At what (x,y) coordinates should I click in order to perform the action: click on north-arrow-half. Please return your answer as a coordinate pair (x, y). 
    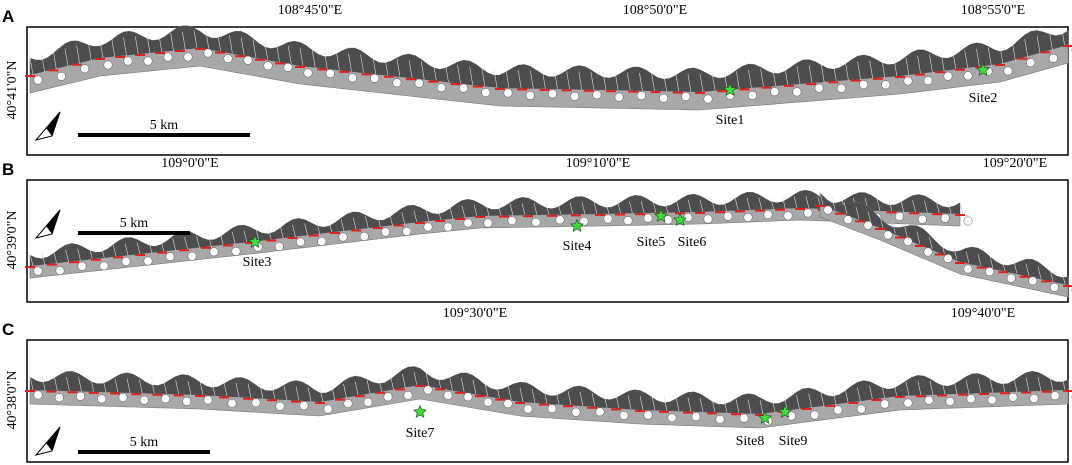
    Looking at the image, I should click on (53, 222).